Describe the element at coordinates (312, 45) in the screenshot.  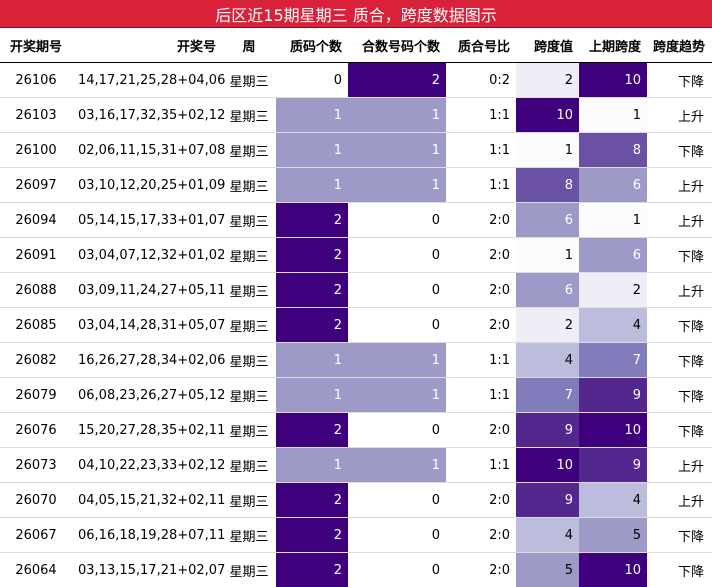
I see `col-header-prime-count: 质码个数` at that location.